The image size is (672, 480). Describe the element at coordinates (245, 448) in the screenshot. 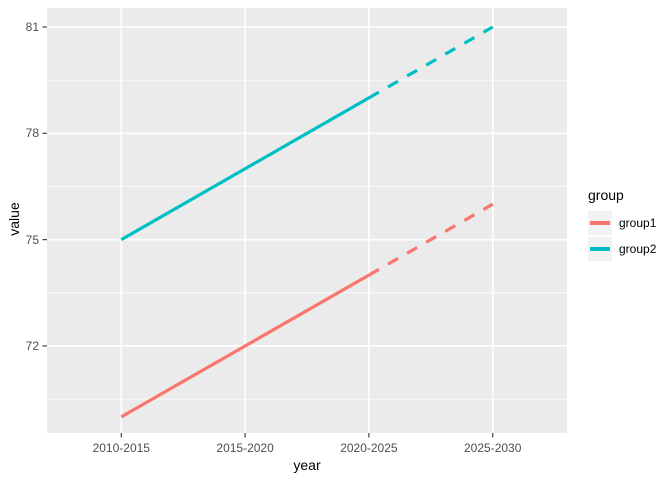

I see `x-tick-label: 2015-2020` at that location.